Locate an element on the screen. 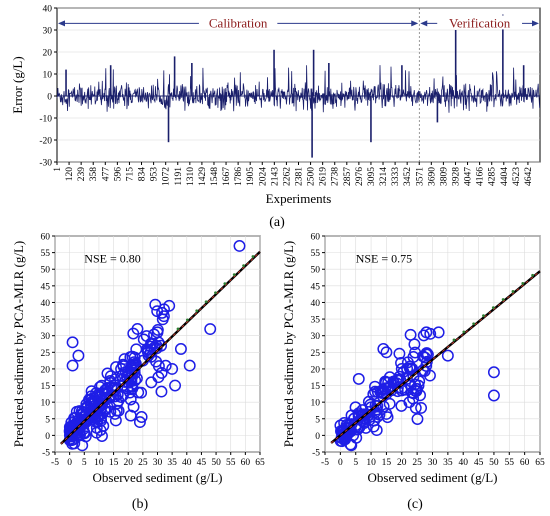  error-x-tick-label: 477 is located at coordinates (106, 174).